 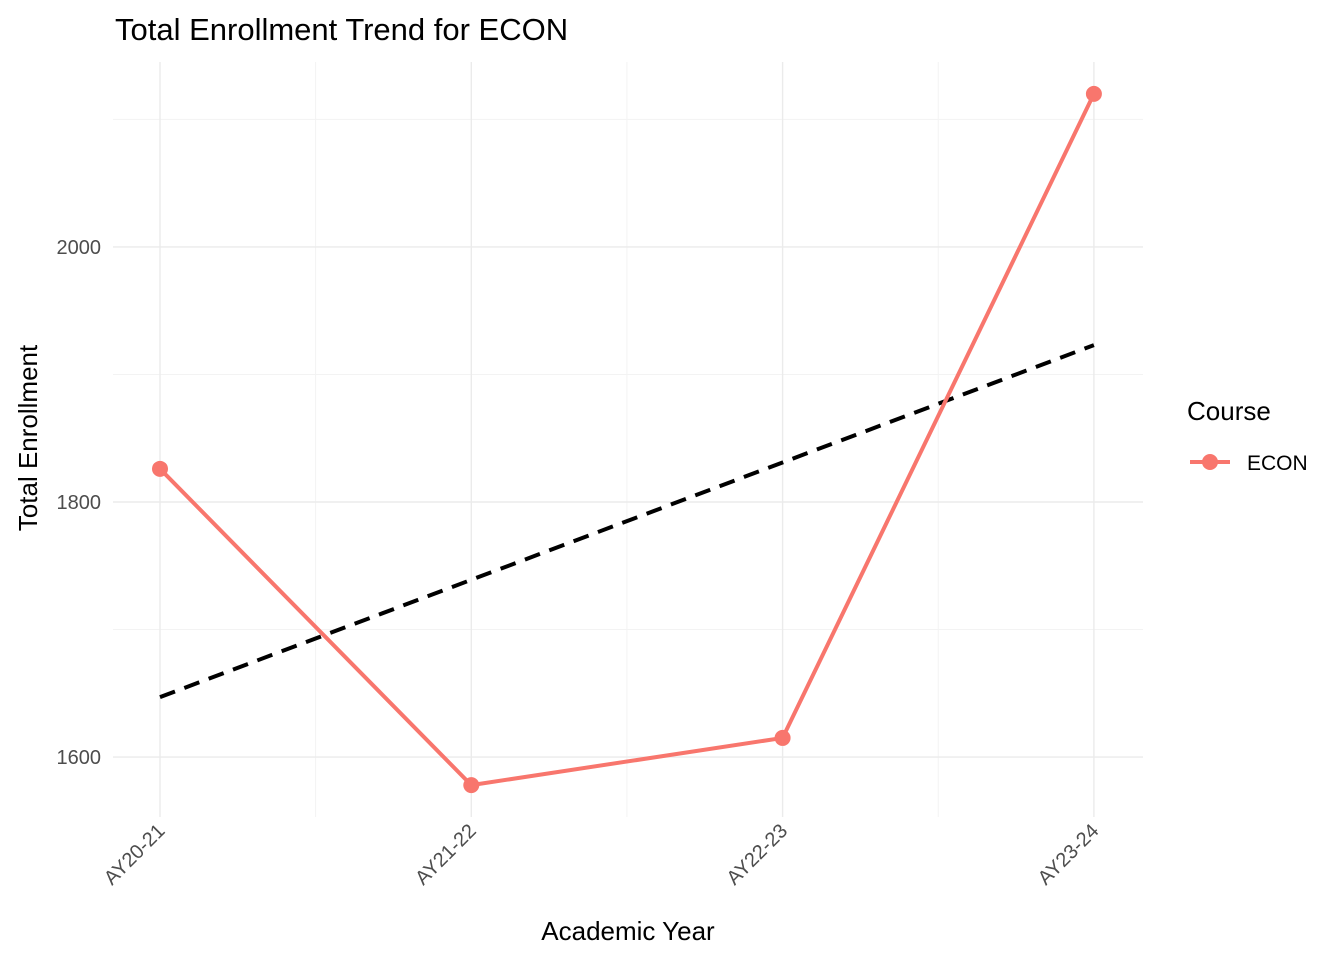 I want to click on y-tick-label: 1600, so click(x=79, y=758).